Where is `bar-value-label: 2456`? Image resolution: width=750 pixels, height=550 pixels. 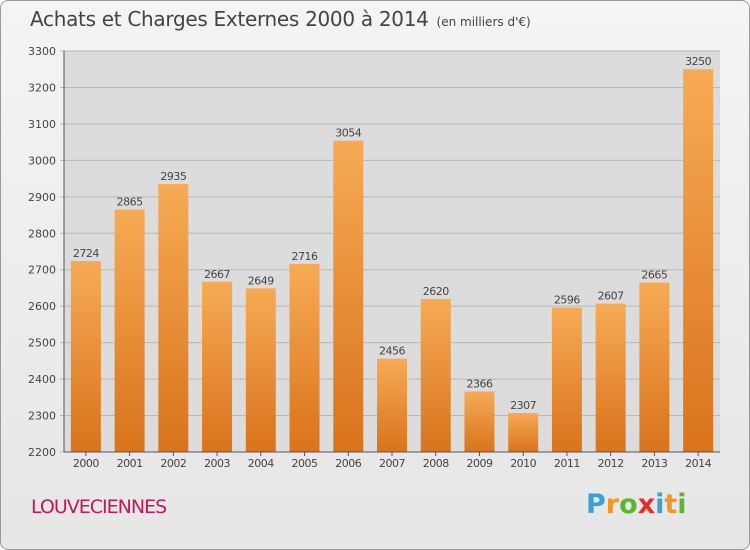
bar-value-label: 2456 is located at coordinates (392, 351).